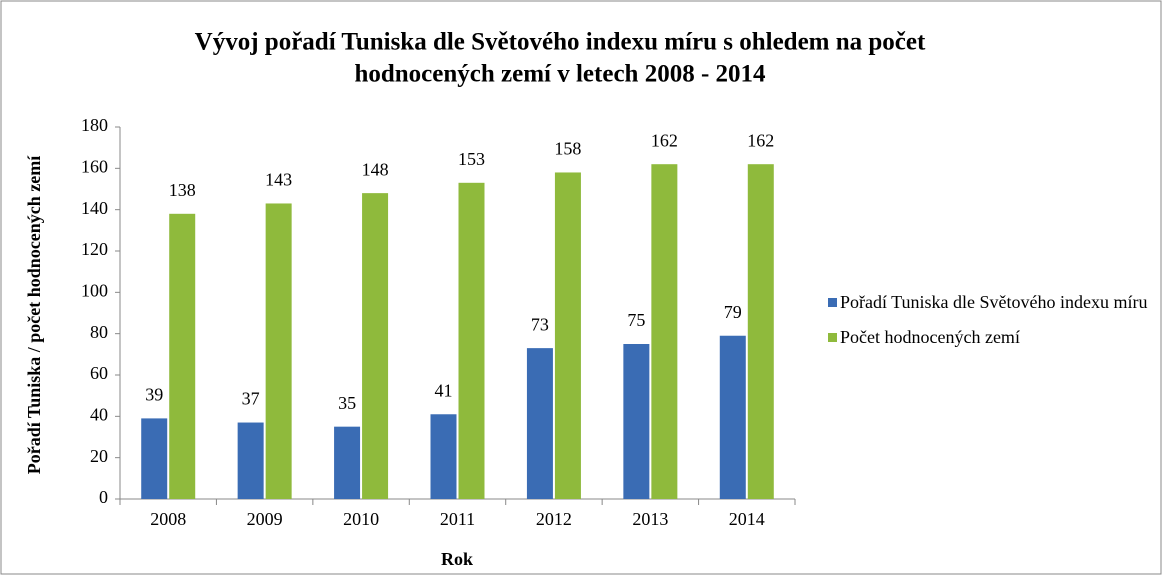 The width and height of the screenshot is (1162, 575). Describe the element at coordinates (94, 166) in the screenshot. I see `y-tick-label: 160` at that location.